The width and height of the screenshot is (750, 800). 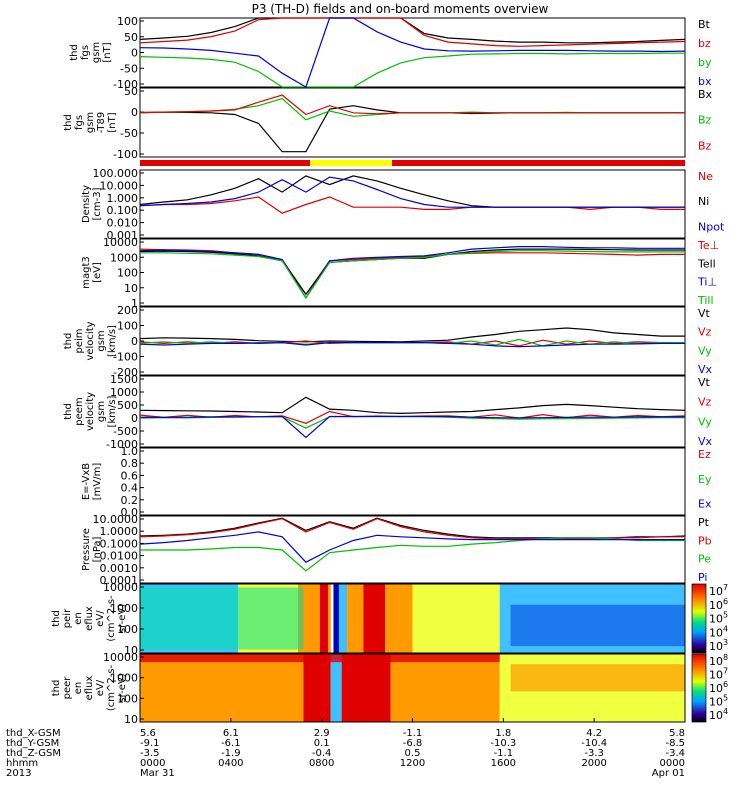 I want to click on colorbar-tick-label: 10⁷, so click(x=718, y=590).